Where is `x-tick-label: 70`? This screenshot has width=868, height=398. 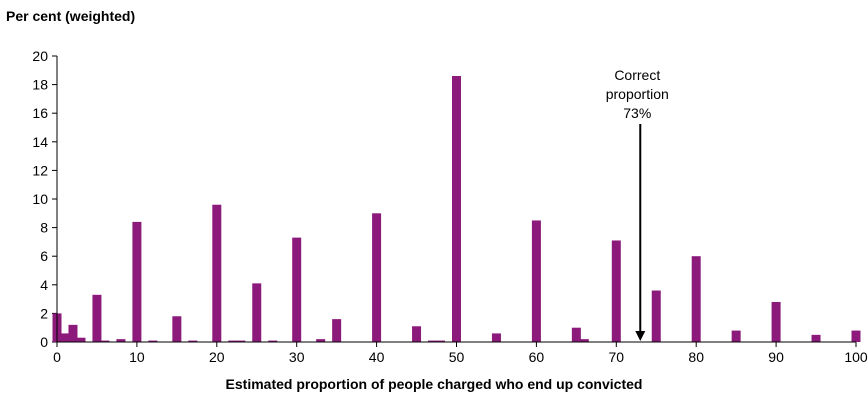
x-tick-label: 70 is located at coordinates (617, 357).